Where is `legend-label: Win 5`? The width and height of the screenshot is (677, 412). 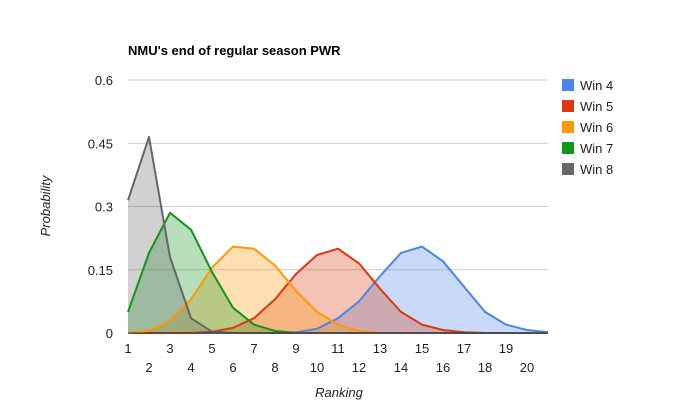
legend-label: Win 5 is located at coordinates (596, 106).